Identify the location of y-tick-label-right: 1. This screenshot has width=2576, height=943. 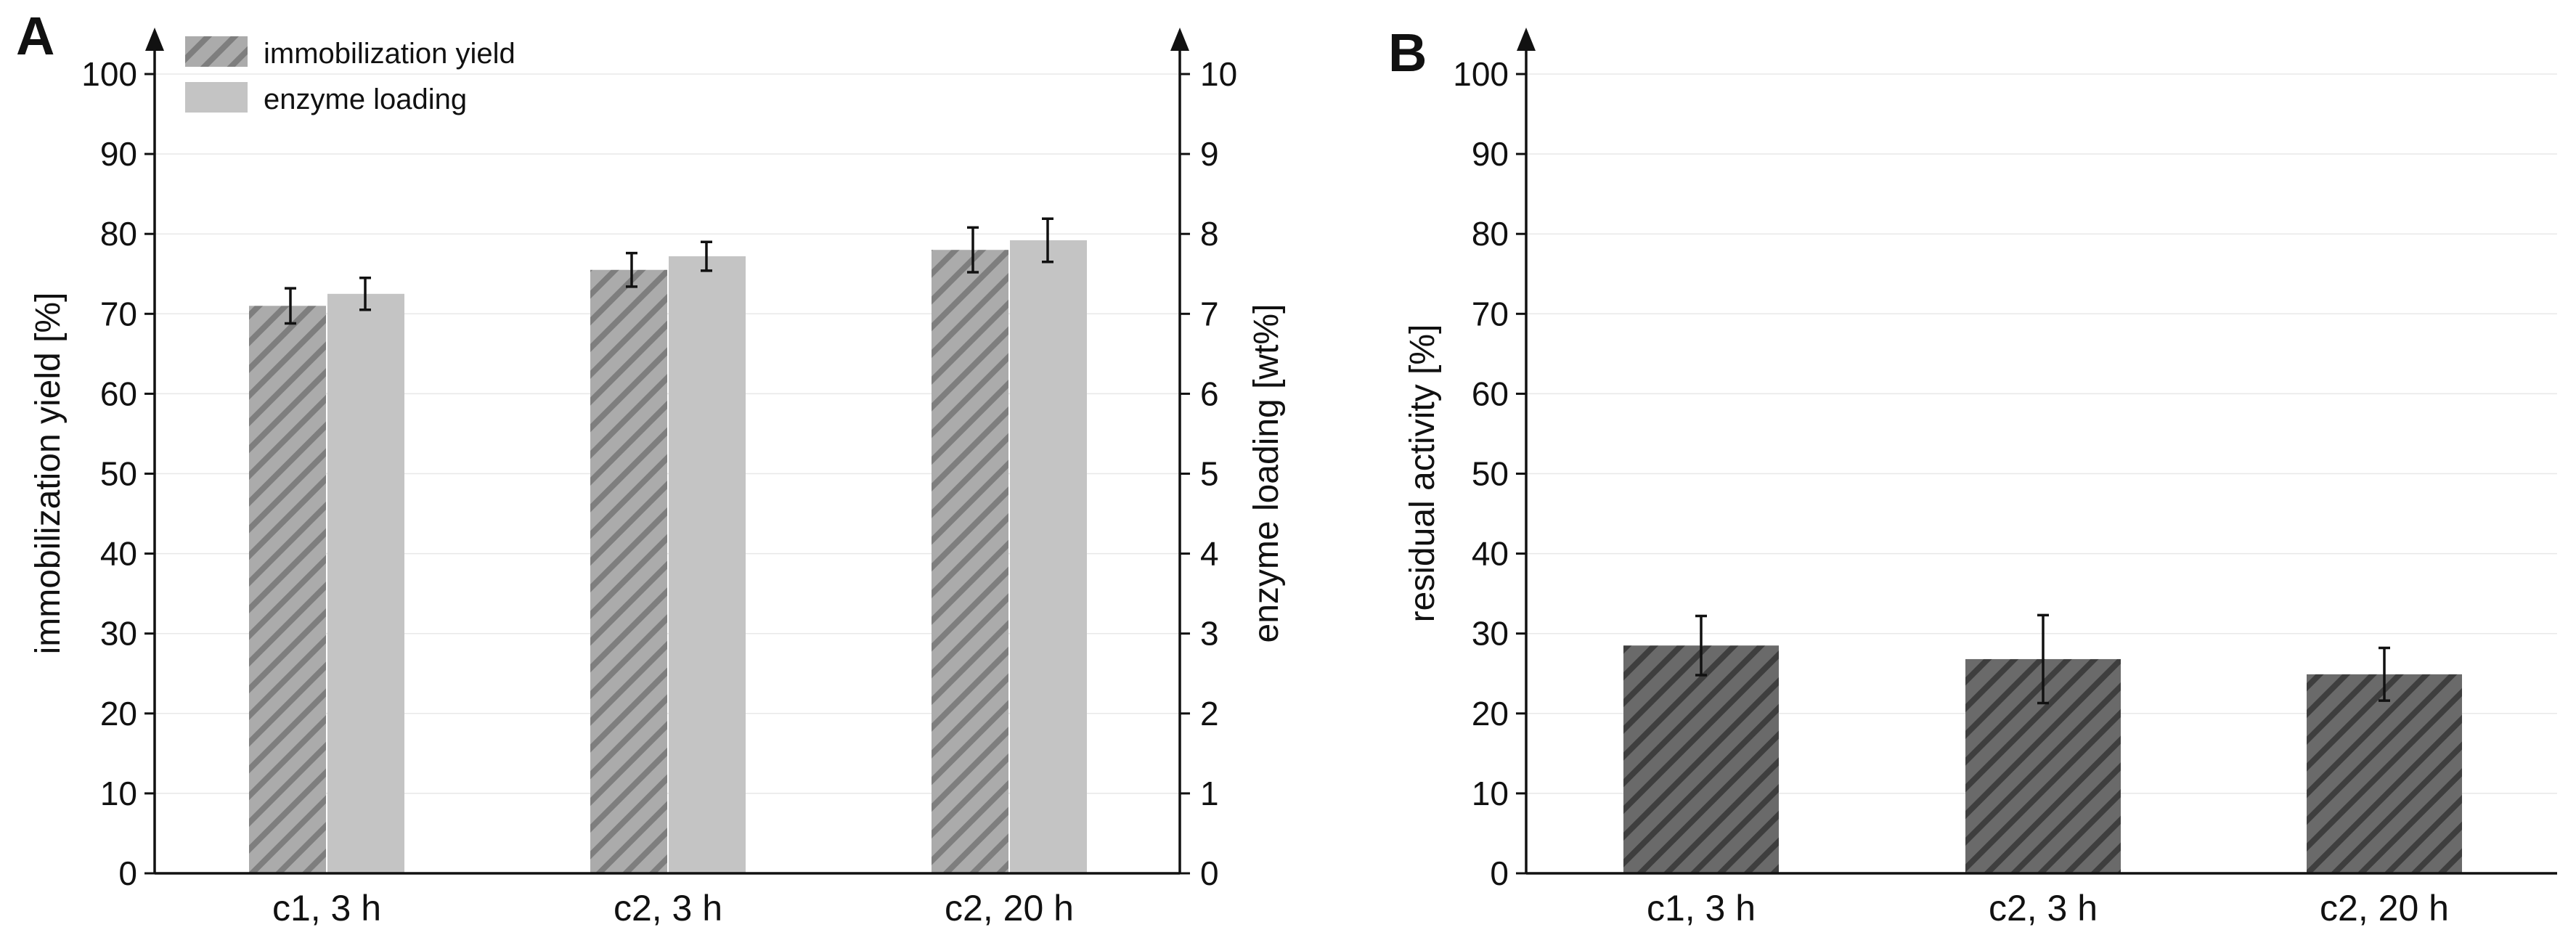
(1209, 794).